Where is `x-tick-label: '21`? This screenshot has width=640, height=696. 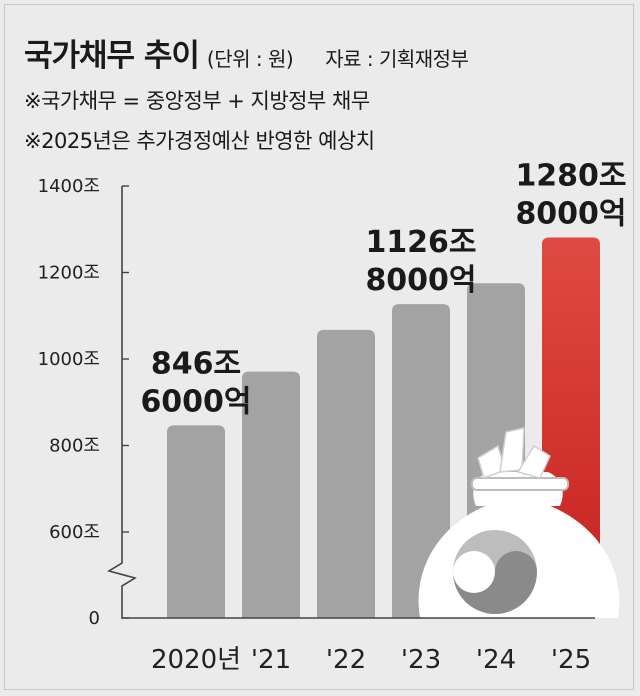
x-tick-label: '21 is located at coordinates (271, 660).